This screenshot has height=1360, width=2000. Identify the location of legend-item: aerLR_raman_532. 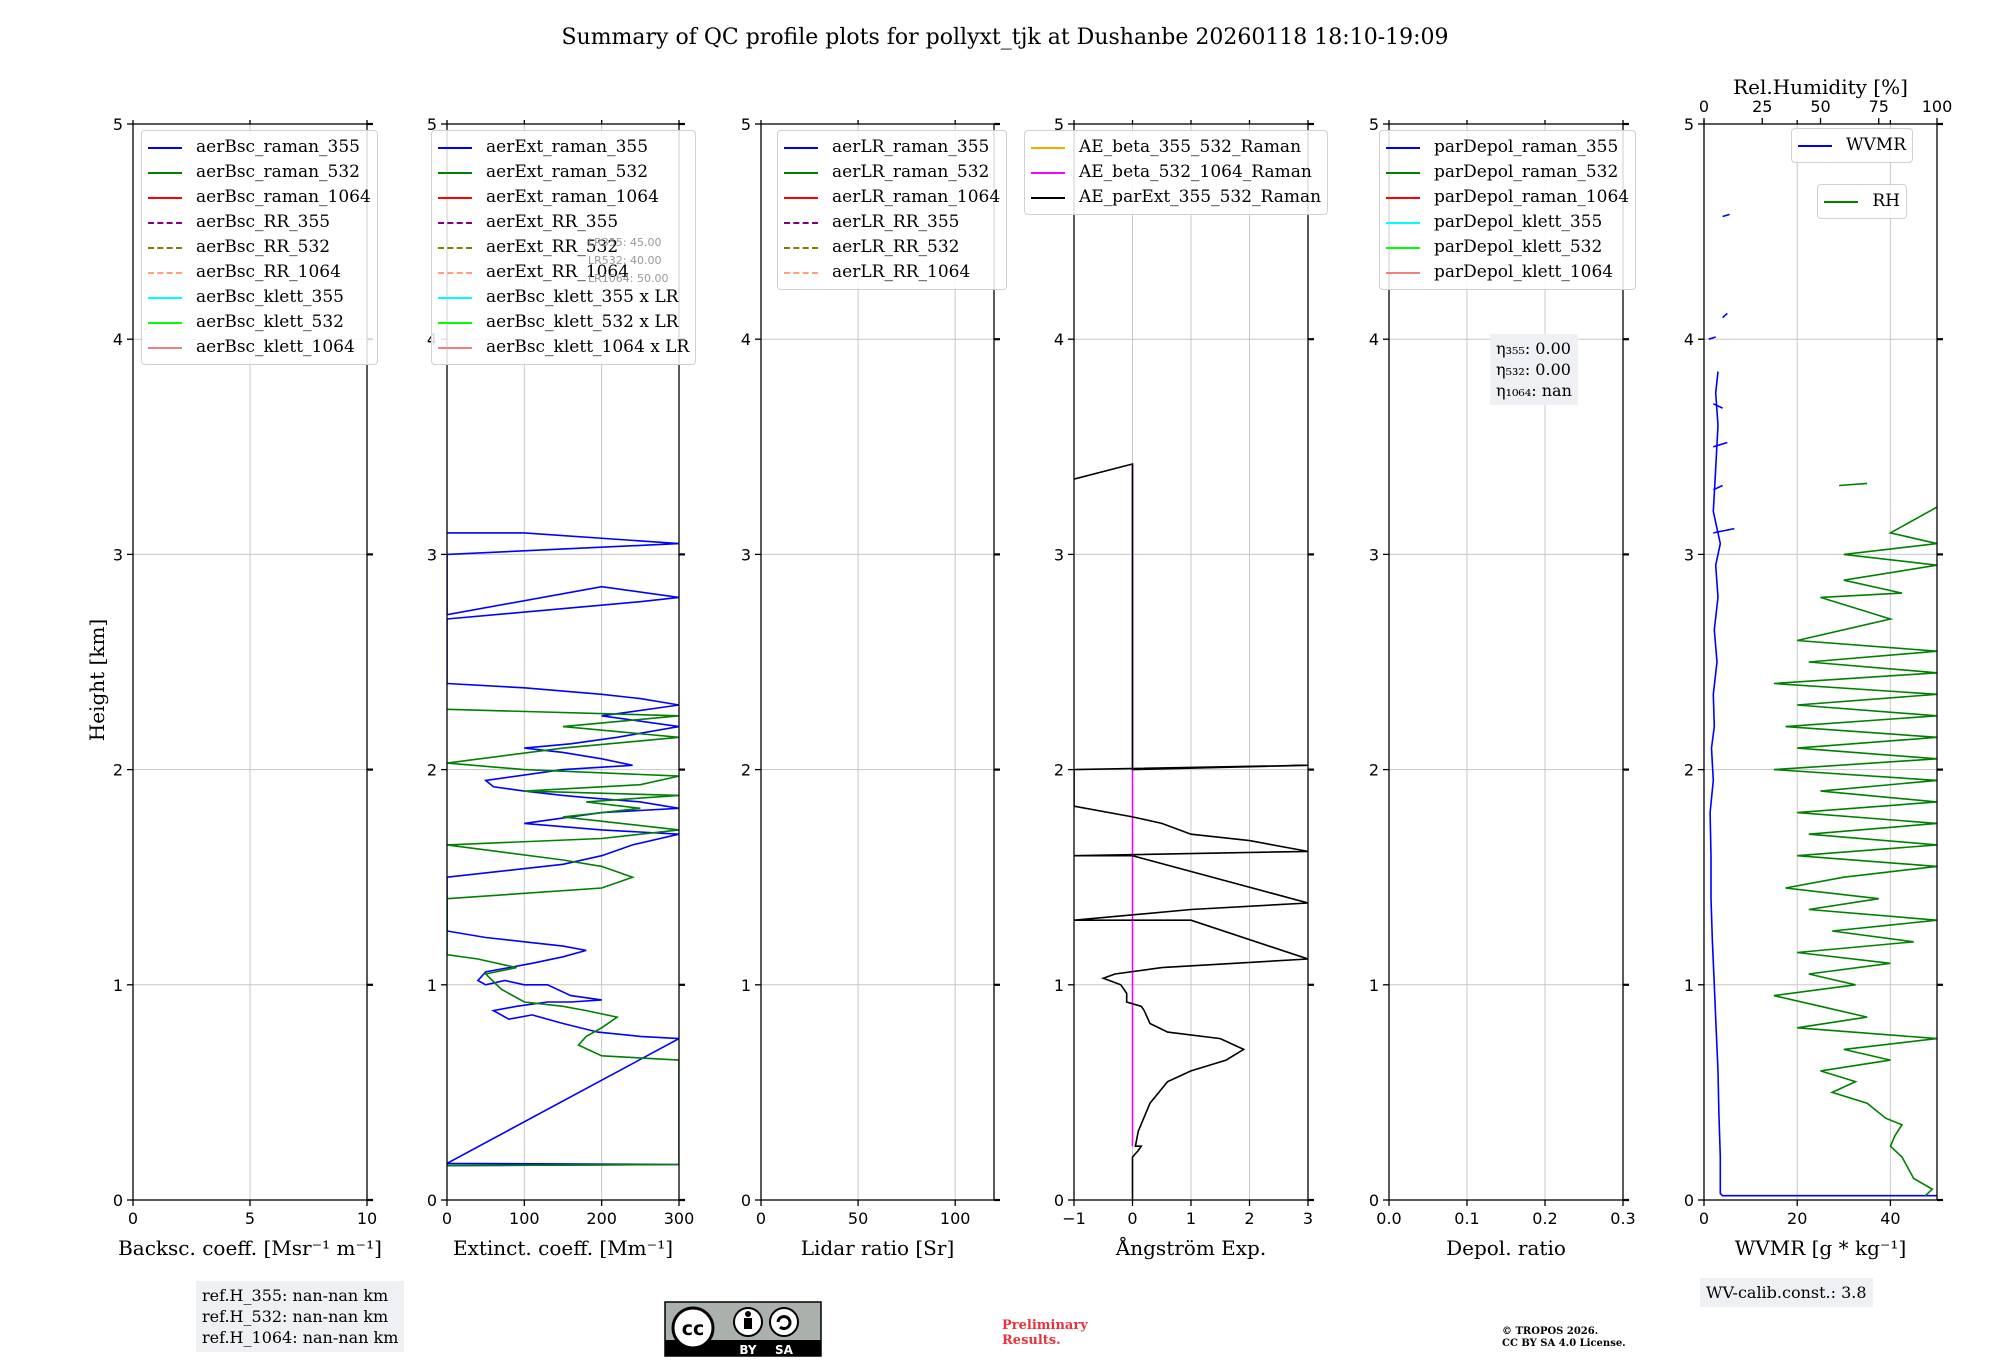
(892, 172).